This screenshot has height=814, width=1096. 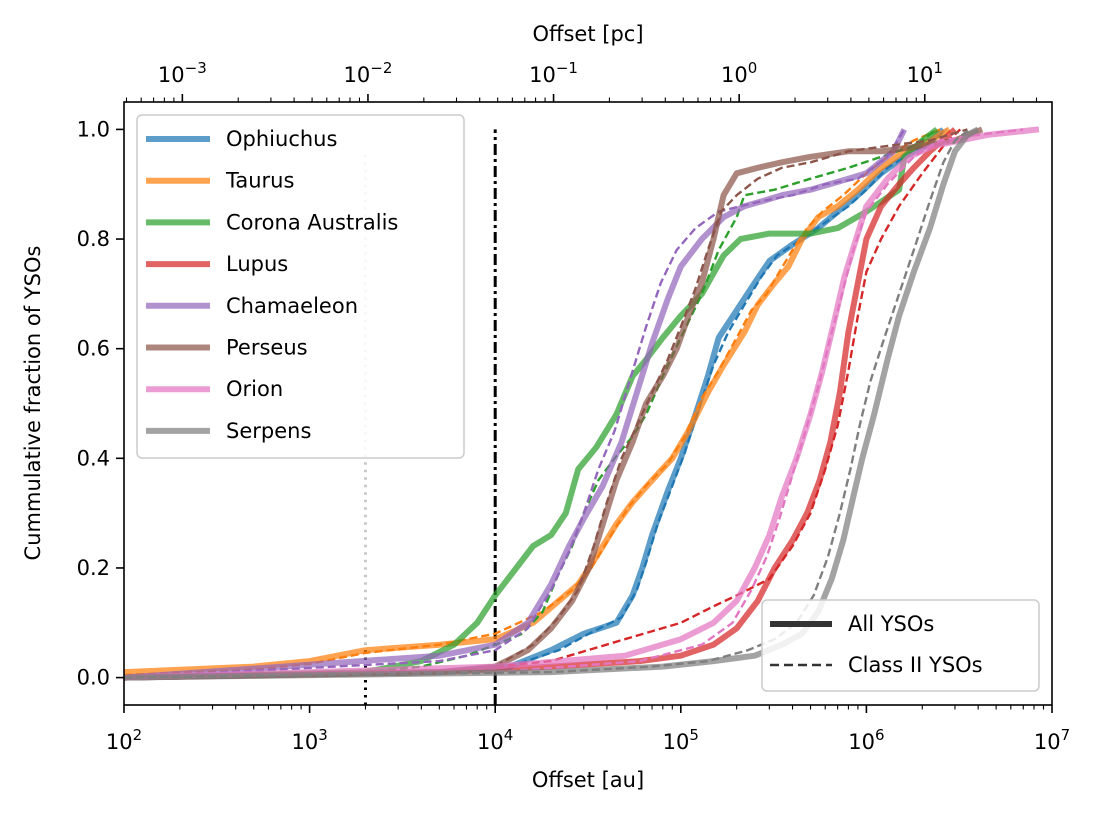 What do you see at coordinates (681, 740) in the screenshot?
I see `x-tick-label: 10⁵` at bounding box center [681, 740].